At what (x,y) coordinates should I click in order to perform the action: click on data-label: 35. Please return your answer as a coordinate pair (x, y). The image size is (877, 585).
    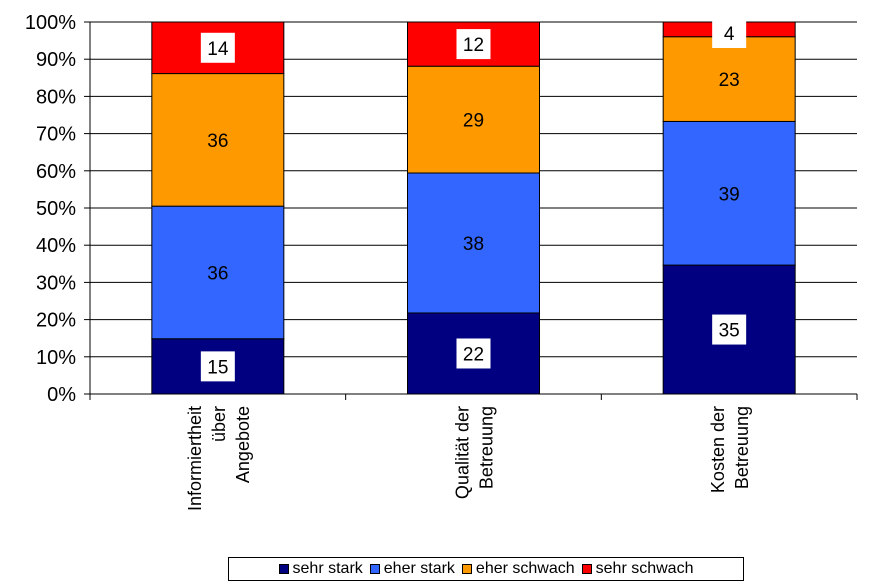
    Looking at the image, I should click on (729, 331).